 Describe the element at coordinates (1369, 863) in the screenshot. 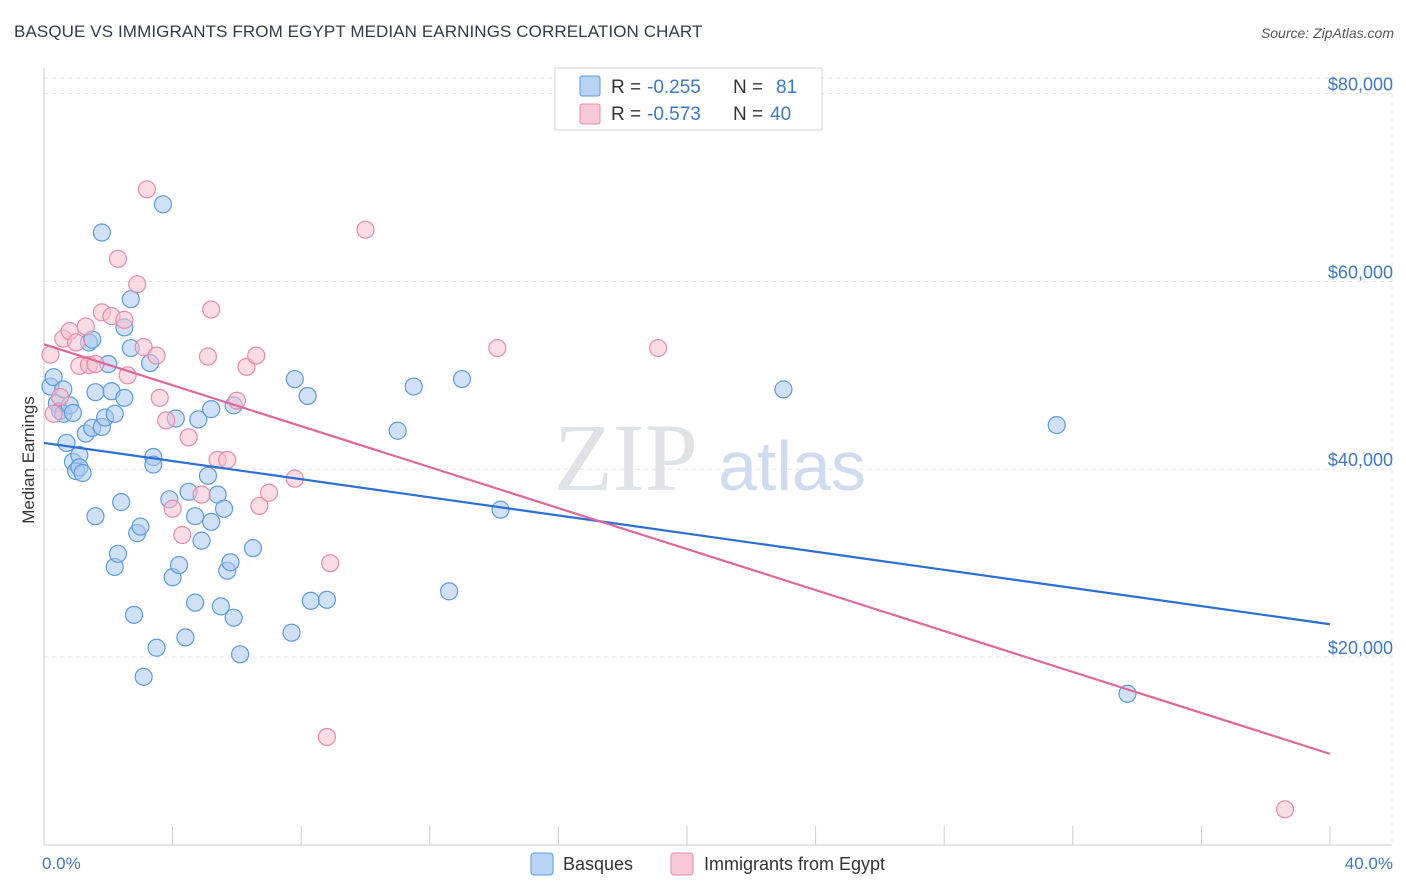

I see `x-tick-label-1: 40.0%` at that location.